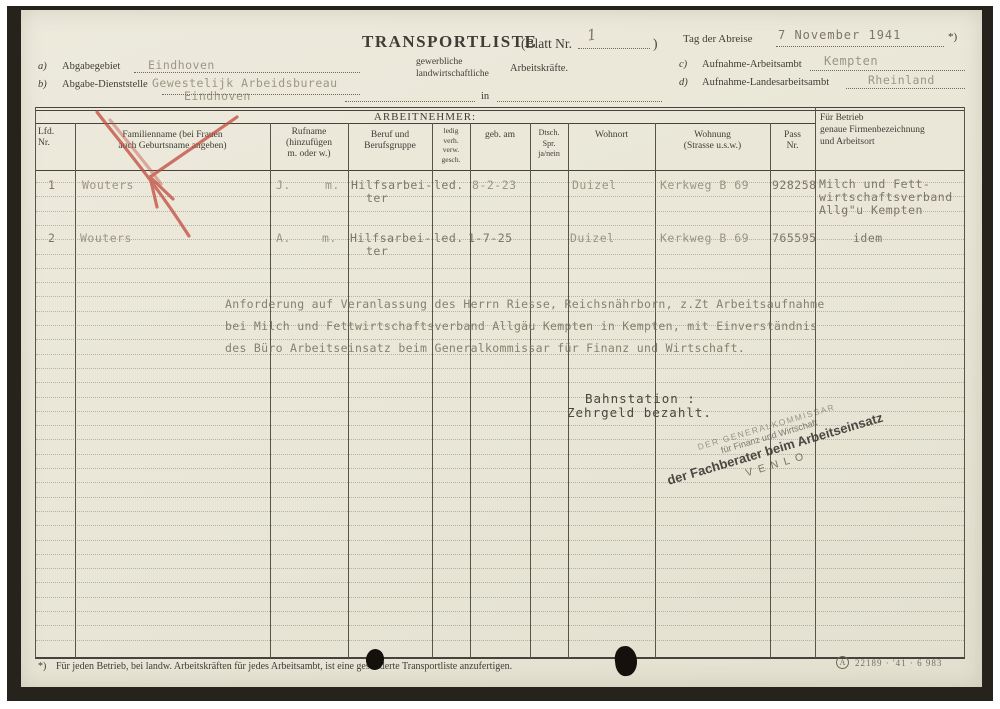 This screenshot has width=1000, height=709. What do you see at coordinates (655, 43) in the screenshot?
I see `blatt-nr-close: )` at bounding box center [655, 43].